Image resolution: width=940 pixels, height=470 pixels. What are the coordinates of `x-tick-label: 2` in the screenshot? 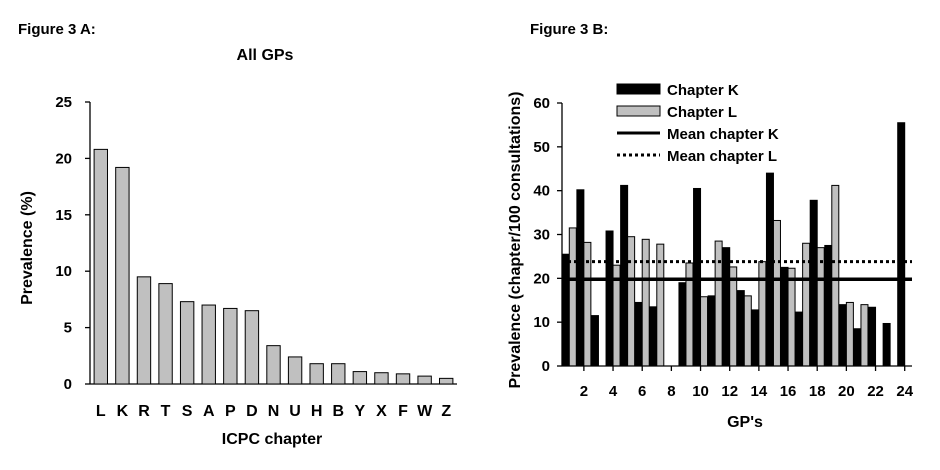 It's located at (584, 391).